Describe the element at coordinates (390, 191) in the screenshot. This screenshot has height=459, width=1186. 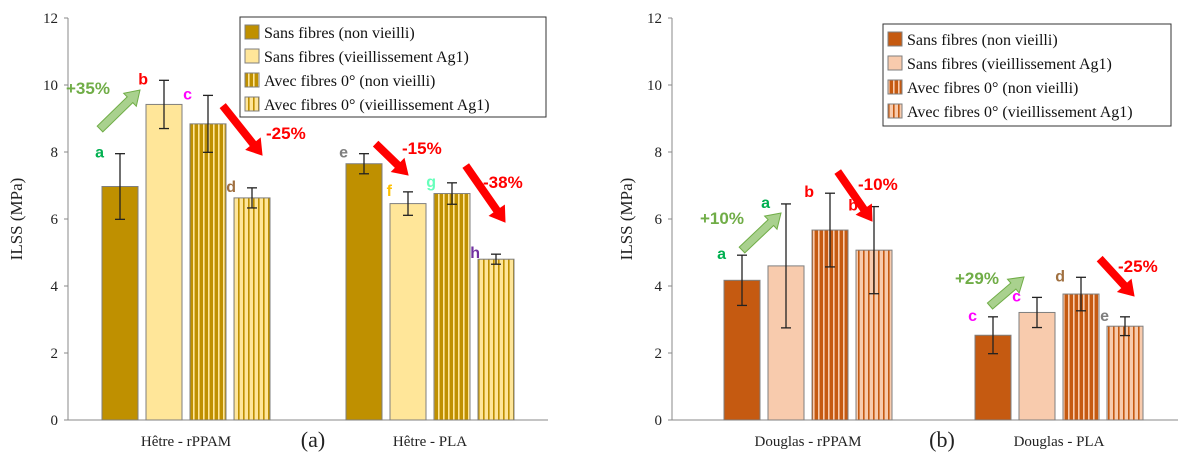
I see `significance-letter: f` at that location.